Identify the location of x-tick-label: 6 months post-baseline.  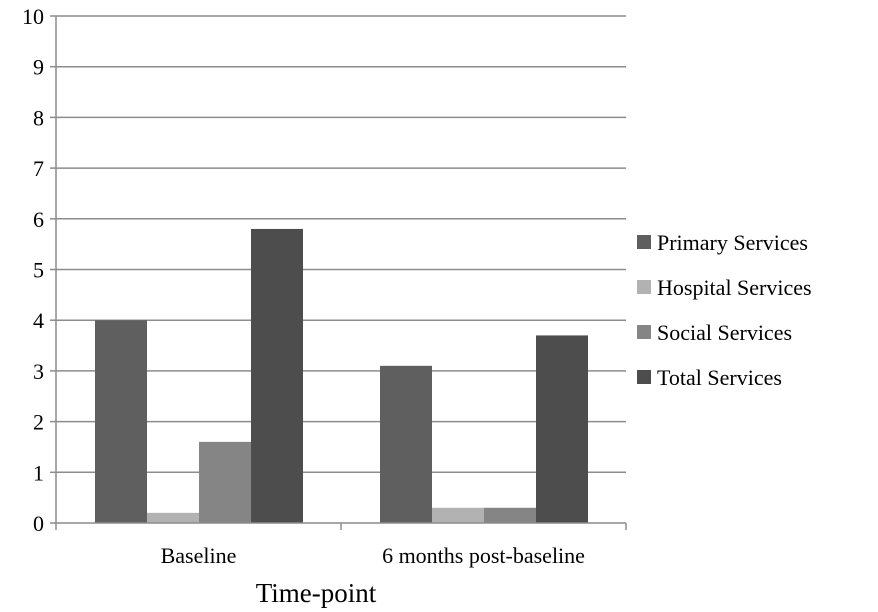
(483, 555).